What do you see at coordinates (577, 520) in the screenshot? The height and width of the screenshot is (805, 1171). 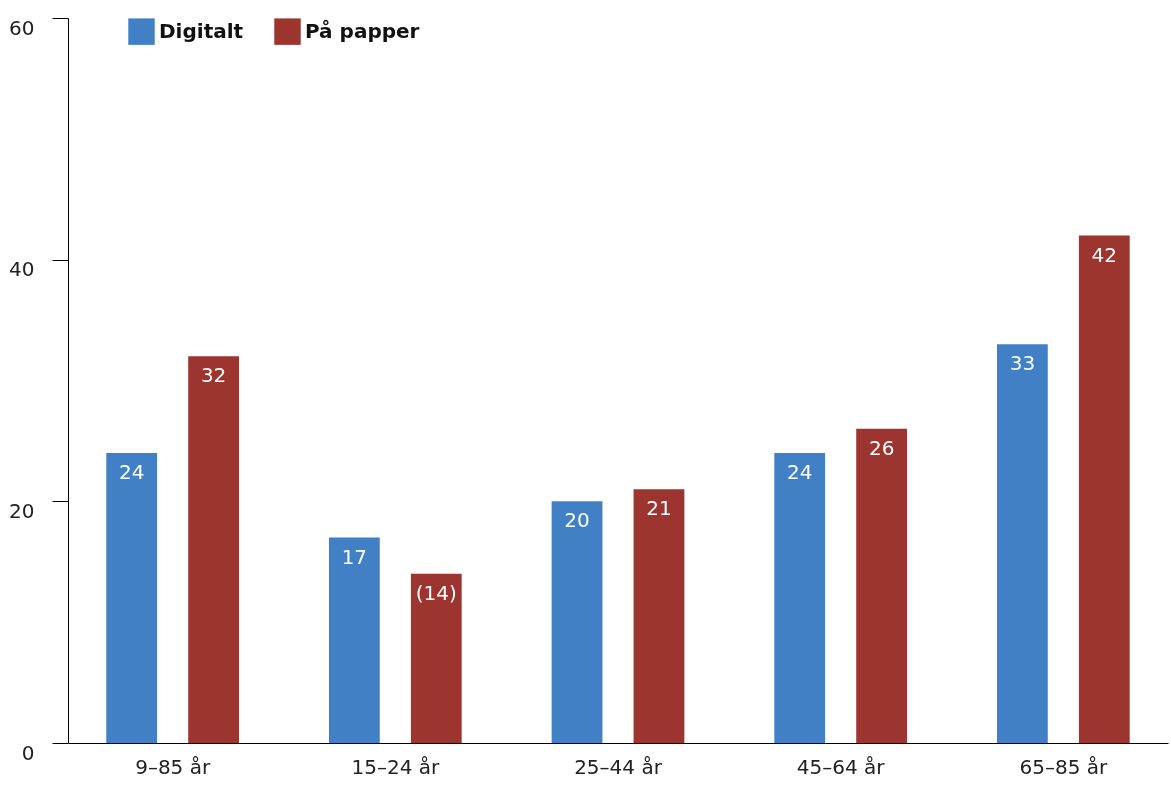 I see `data-label: 20` at bounding box center [577, 520].